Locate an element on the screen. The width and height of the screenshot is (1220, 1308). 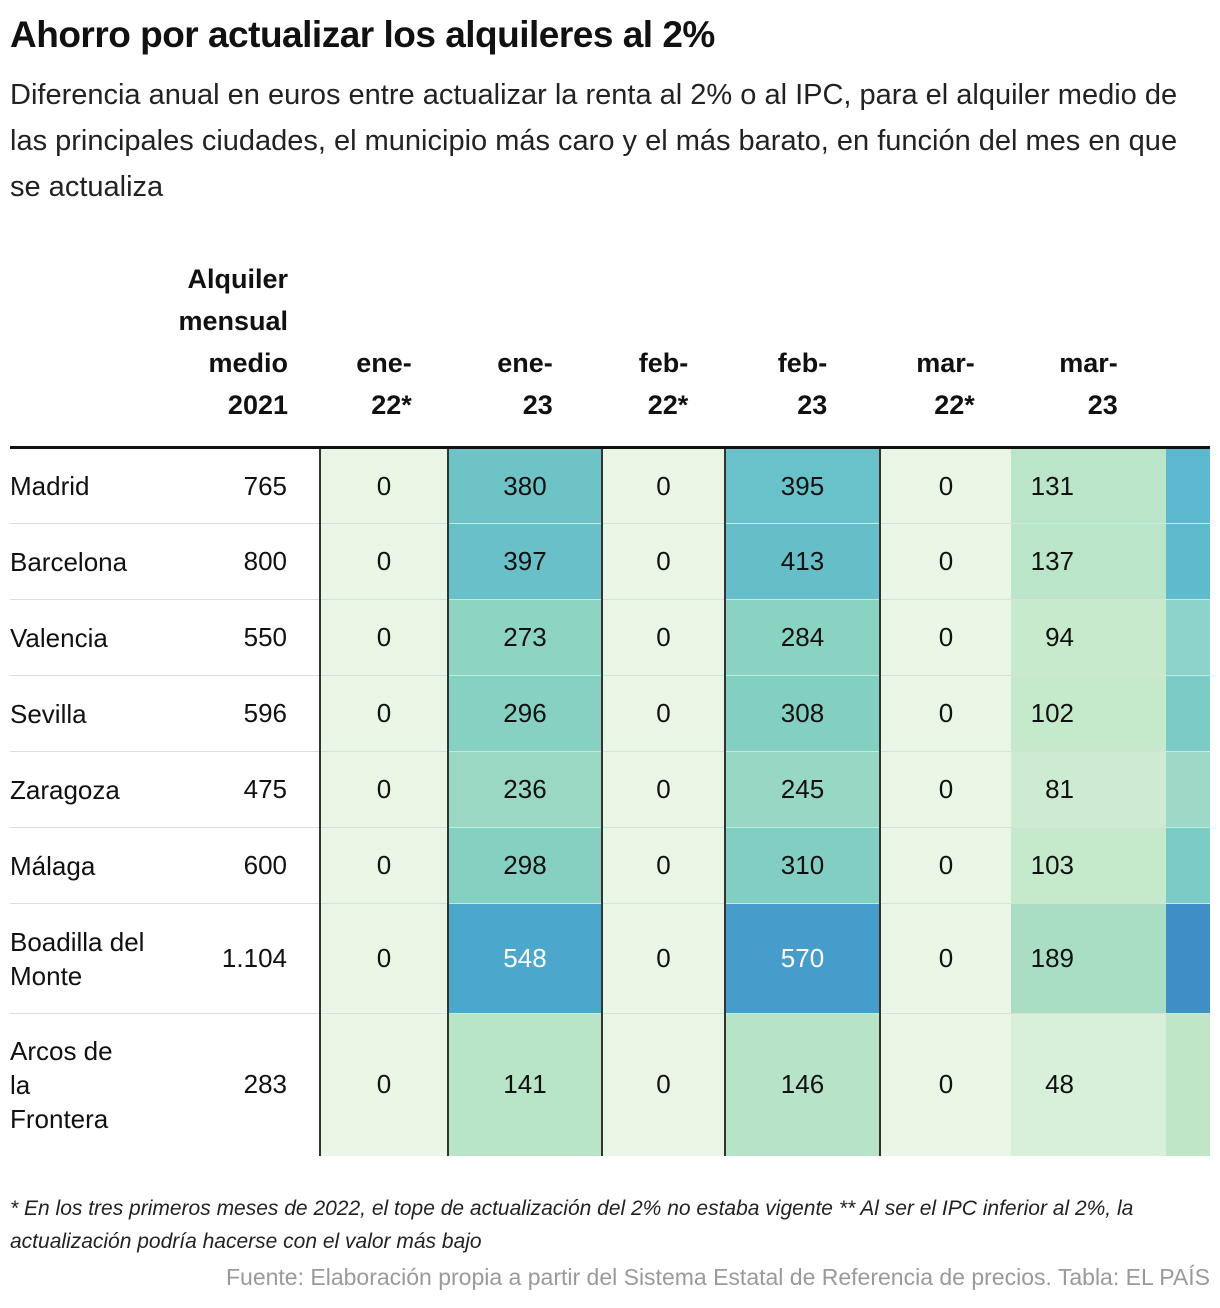
cell-value: 146 is located at coordinates (802, 1084).